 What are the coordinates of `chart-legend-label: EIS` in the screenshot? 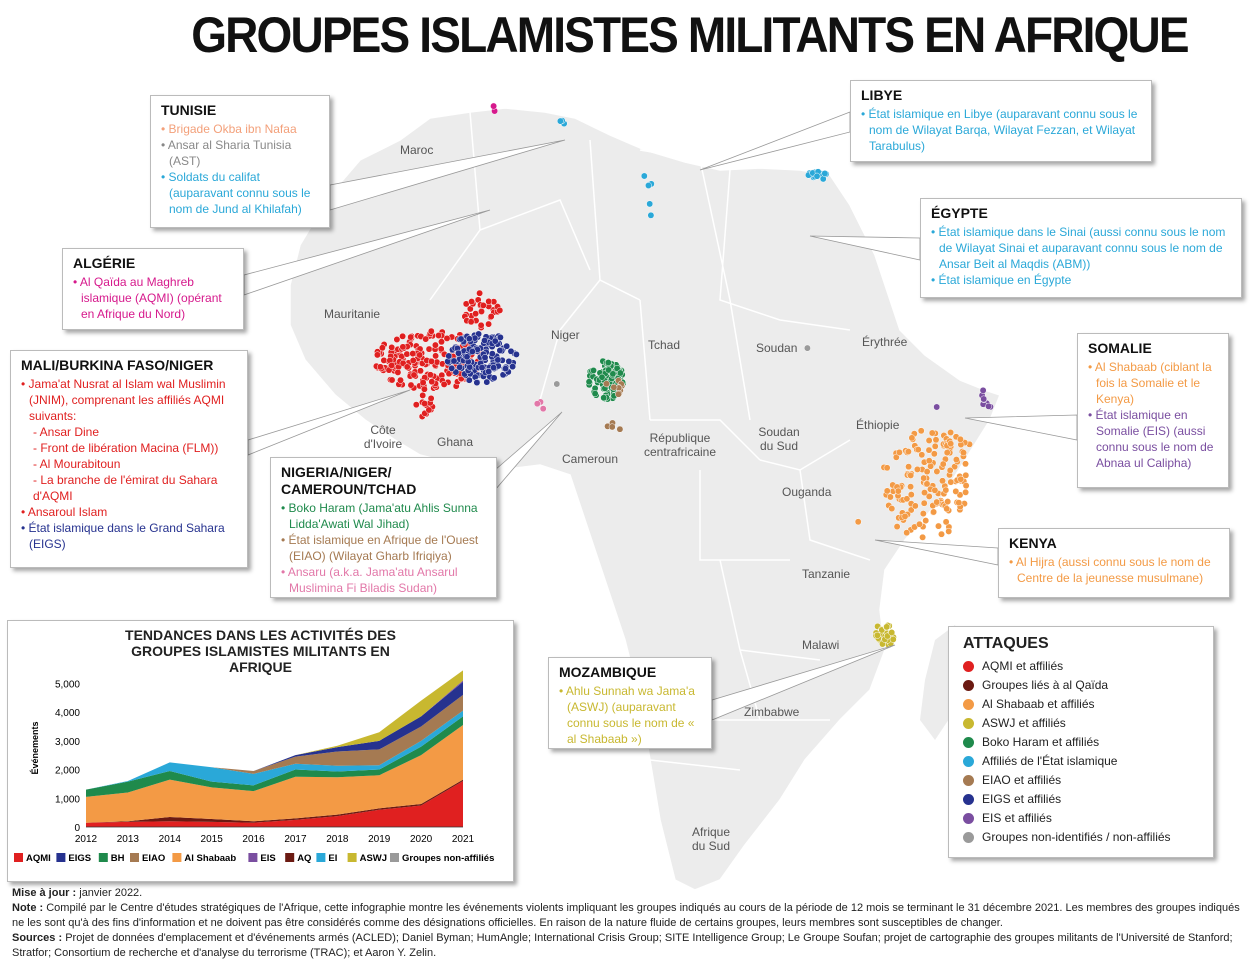 It's located at (267, 858).